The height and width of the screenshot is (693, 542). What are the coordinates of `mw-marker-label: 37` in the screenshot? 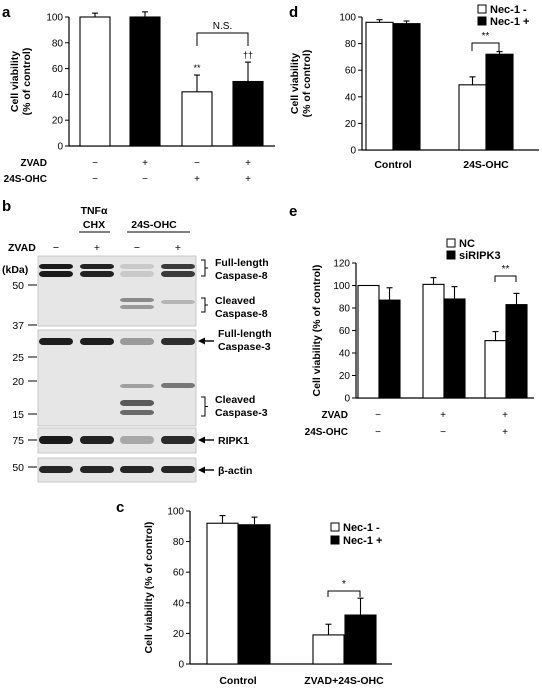 It's located at (18, 326).